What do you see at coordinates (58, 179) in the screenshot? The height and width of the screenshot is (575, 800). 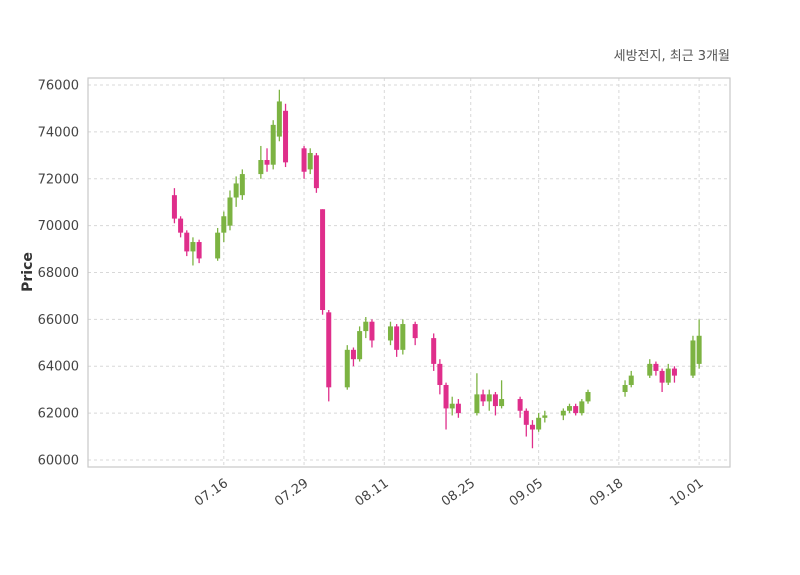 I see `y-tick-label: 72000` at bounding box center [58, 179].